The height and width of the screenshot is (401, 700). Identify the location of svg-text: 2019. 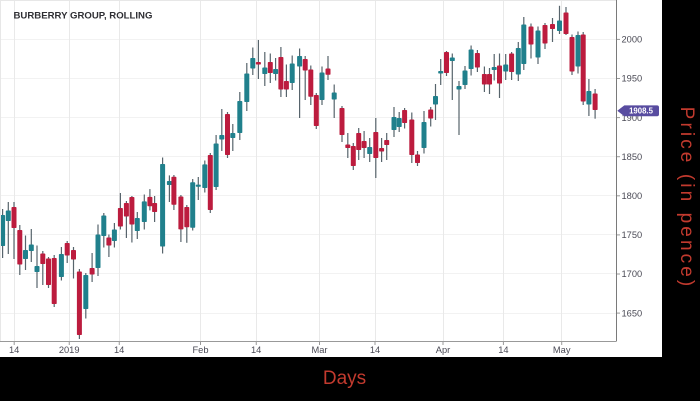
(69, 350).